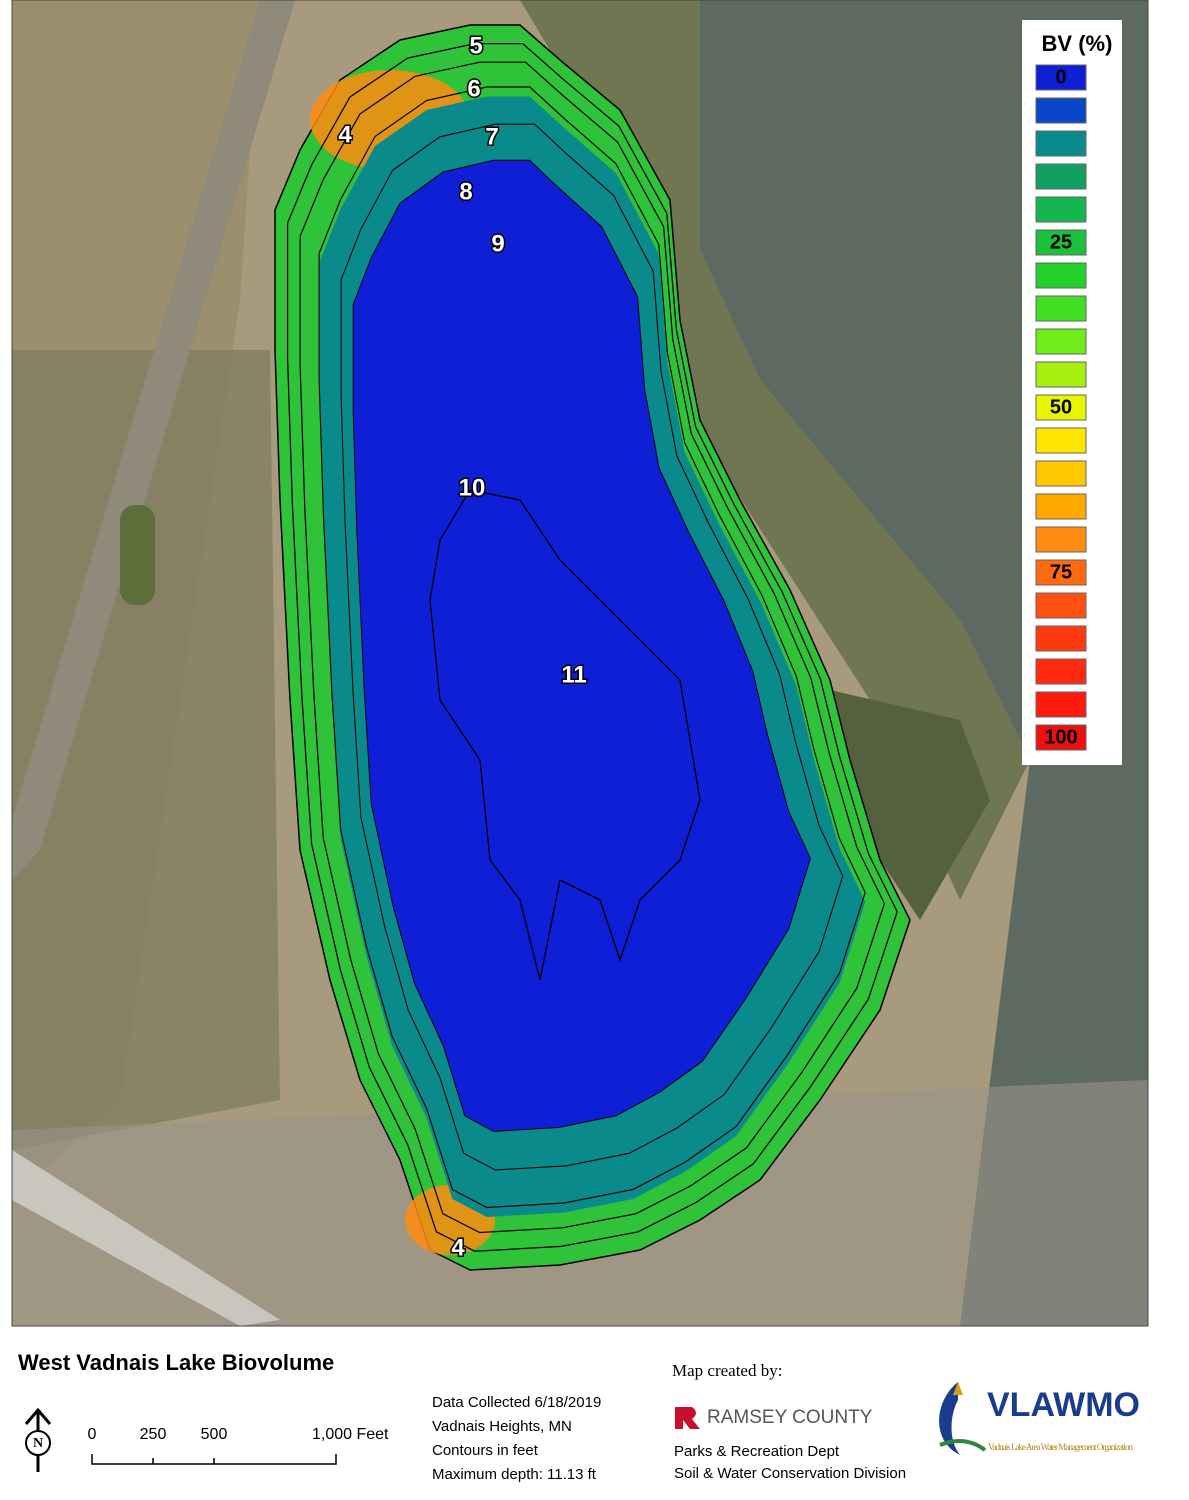 The width and height of the screenshot is (1189, 1500). What do you see at coordinates (491, 136) in the screenshot?
I see `contour-label: 7` at bounding box center [491, 136].